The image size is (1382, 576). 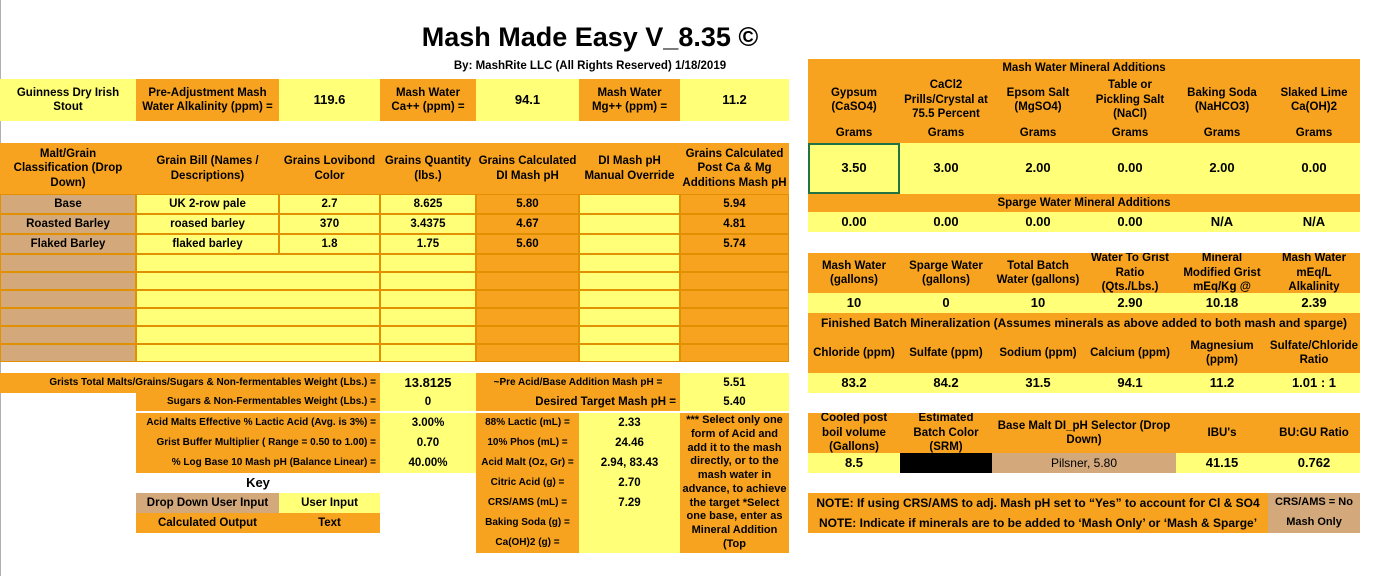 What do you see at coordinates (946, 168) in the screenshot?
I see `mash-cacl2-input: 3.00` at bounding box center [946, 168].